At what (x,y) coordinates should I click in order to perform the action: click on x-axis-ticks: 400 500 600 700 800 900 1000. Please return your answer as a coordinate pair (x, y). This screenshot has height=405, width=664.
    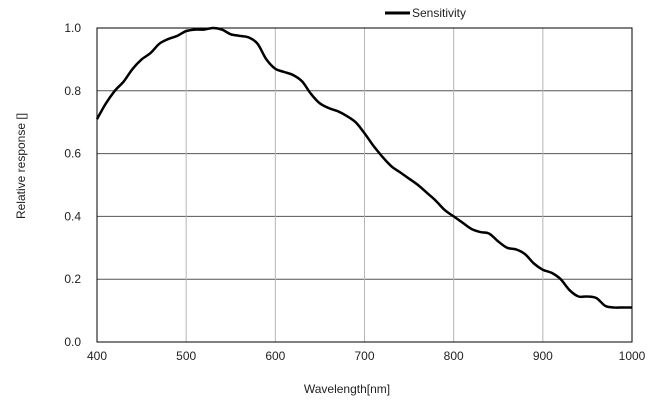
    Looking at the image, I should click on (366, 356).